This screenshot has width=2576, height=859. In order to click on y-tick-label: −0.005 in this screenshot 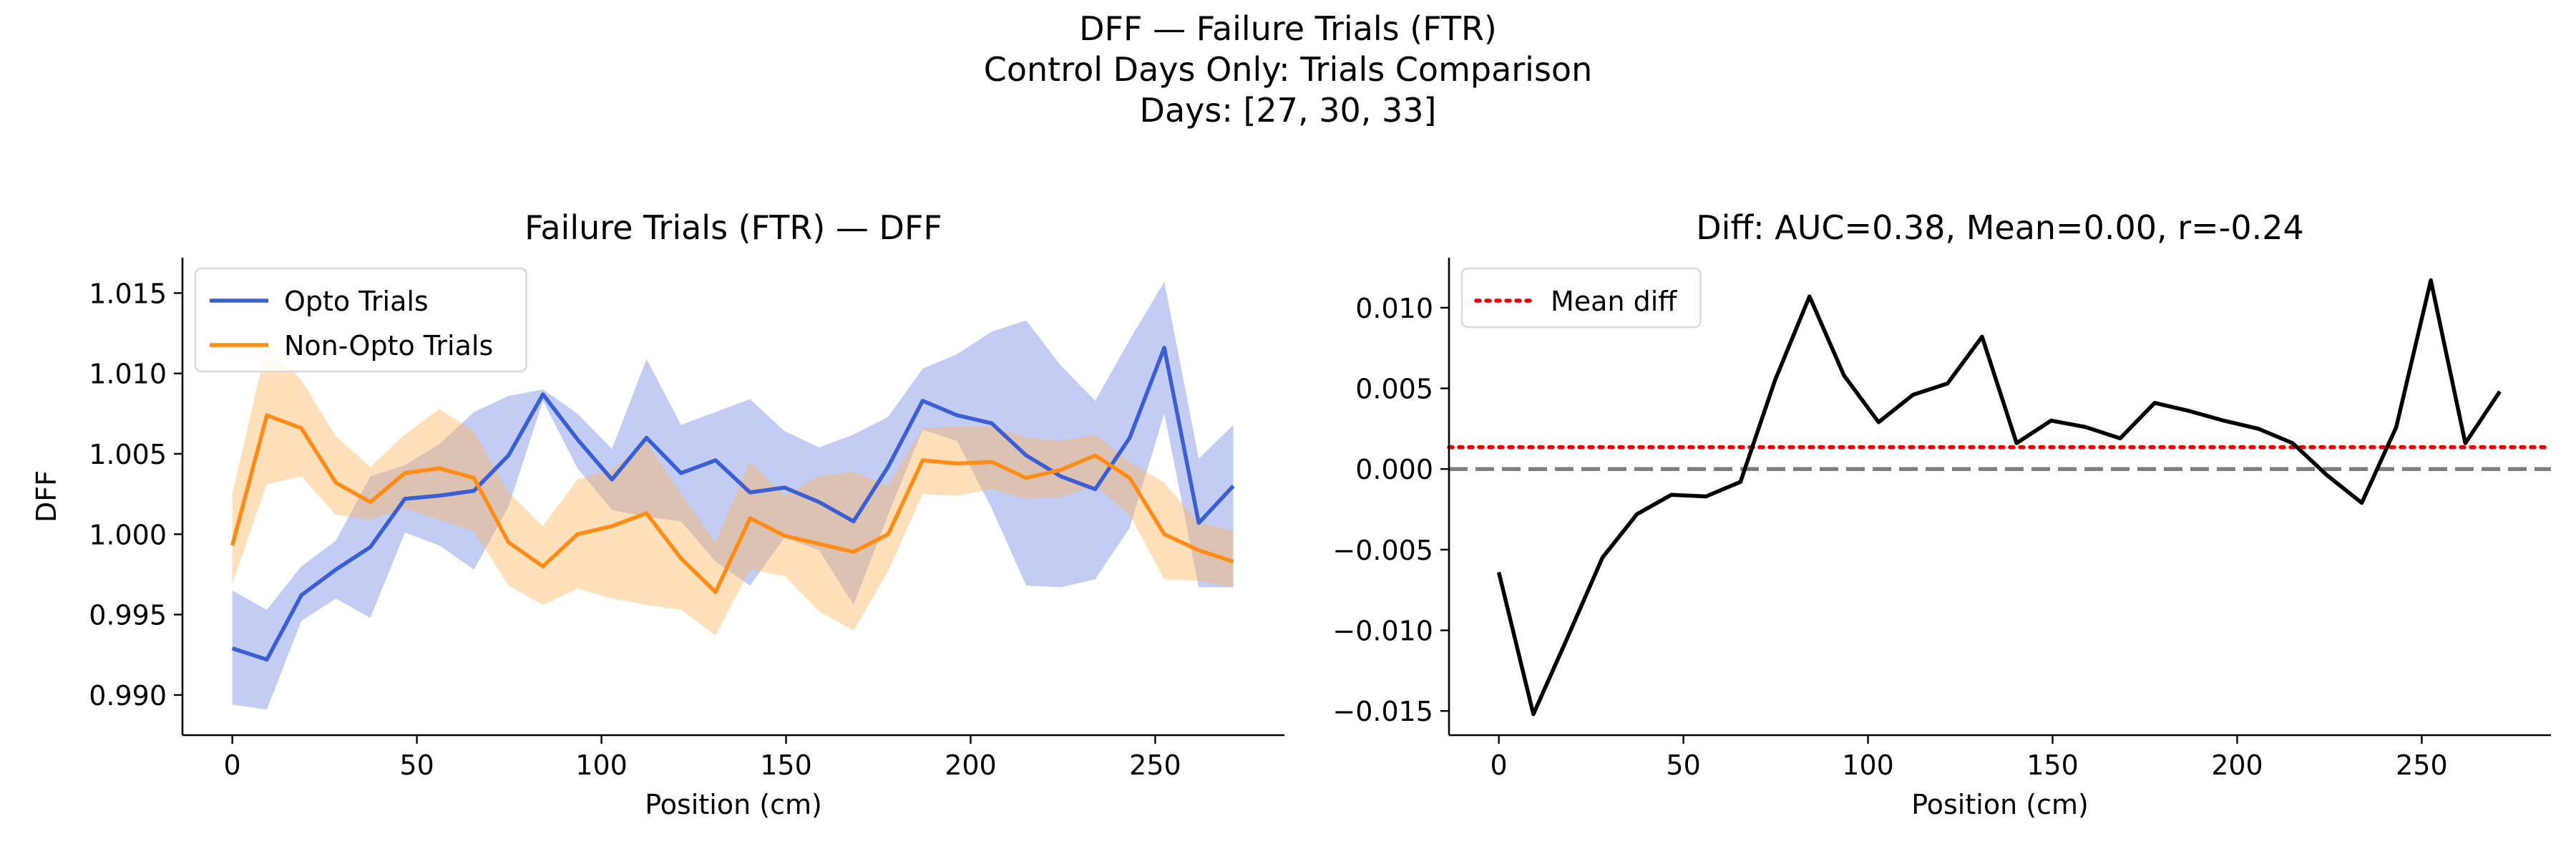, I will do `click(1382, 550)`.